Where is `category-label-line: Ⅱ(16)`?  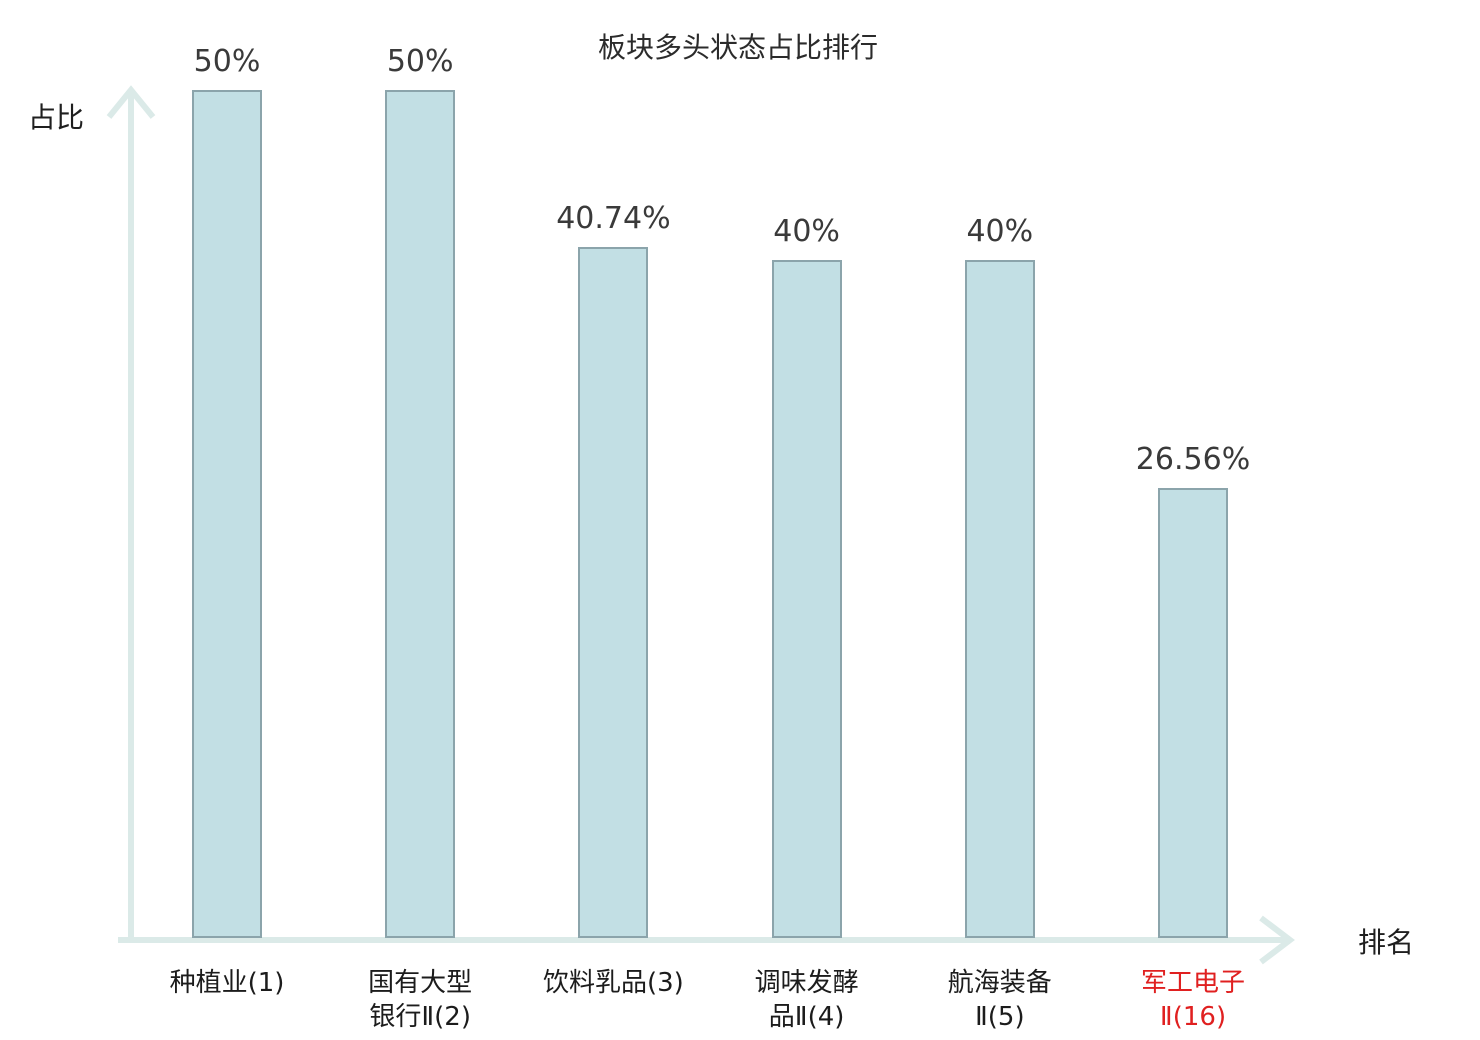 category-label-line: Ⅱ(16) is located at coordinates (1193, 1017).